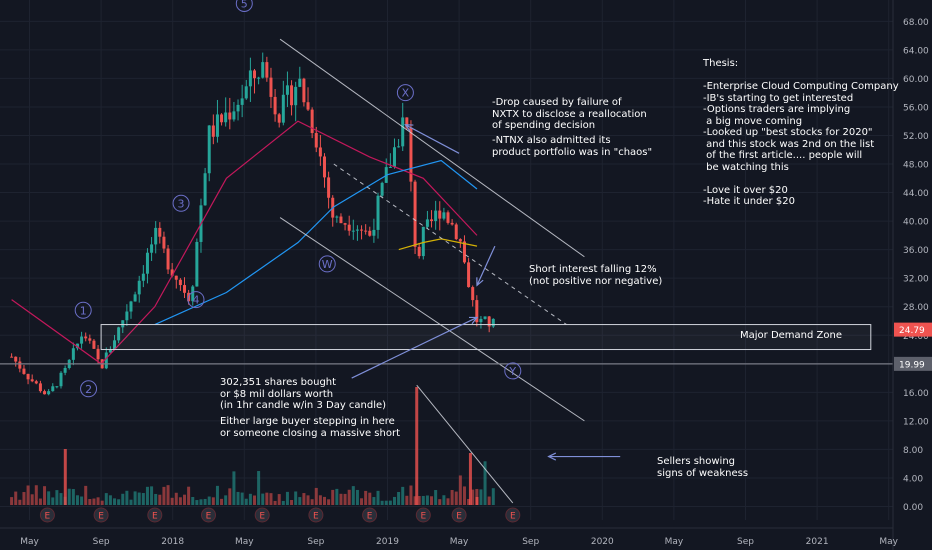 Image resolution: width=932 pixels, height=550 pixels. I want to click on price-tag-label: 19.99, so click(912, 365).